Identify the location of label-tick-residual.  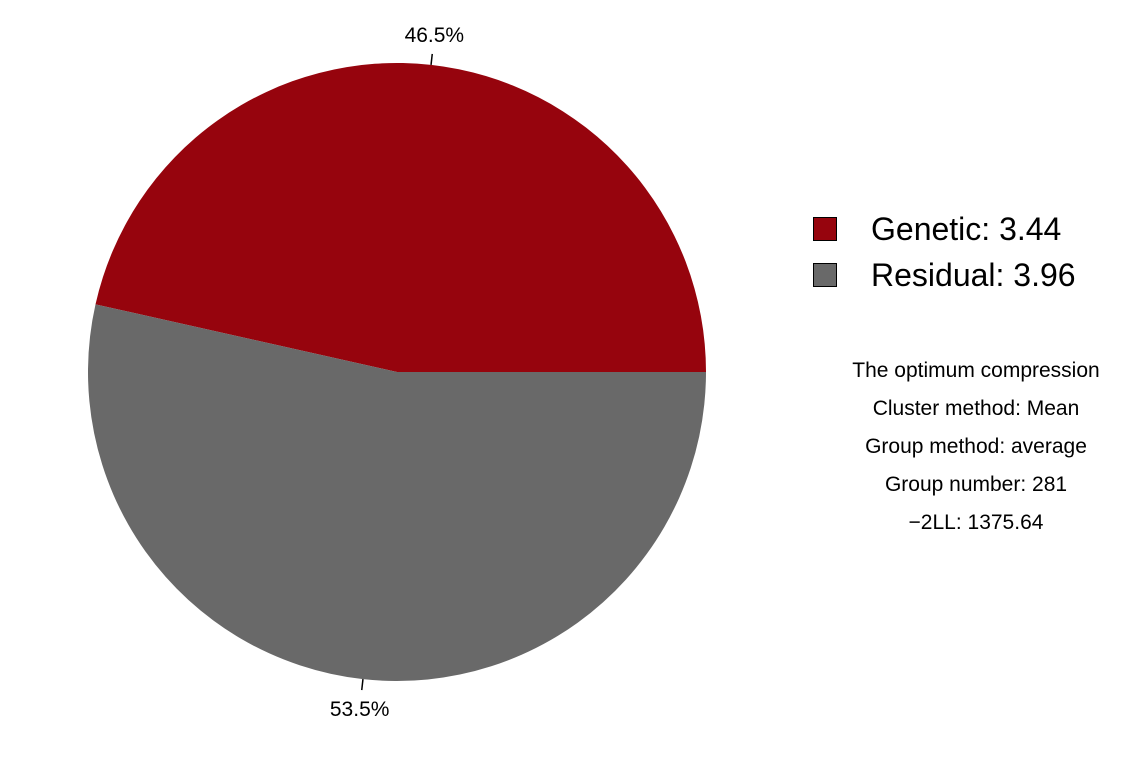
(362, 685).